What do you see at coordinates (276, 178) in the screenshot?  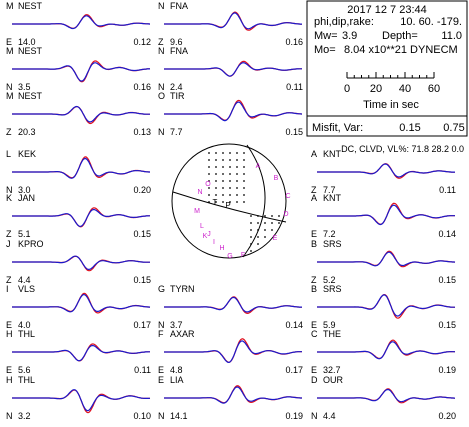 I see `station-marker: B` at bounding box center [276, 178].